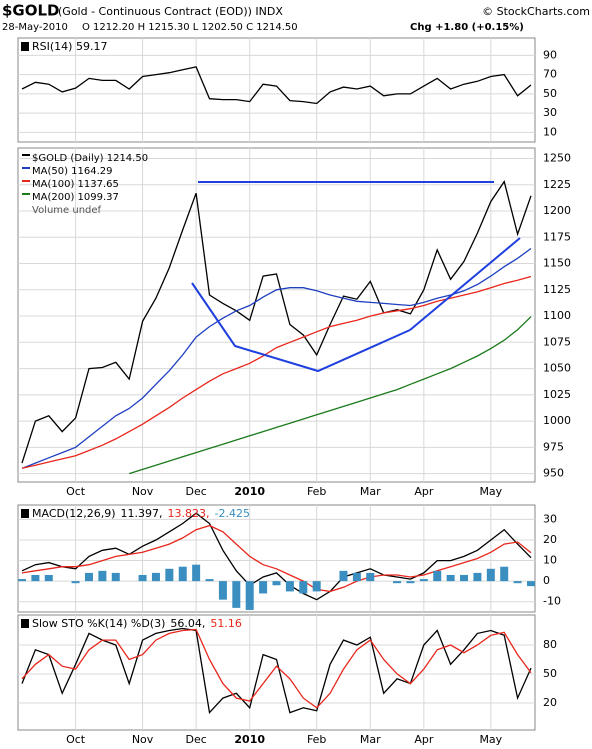  Describe the element at coordinates (557, 184) in the screenshot. I see `y-tick-label: 1225` at that location.